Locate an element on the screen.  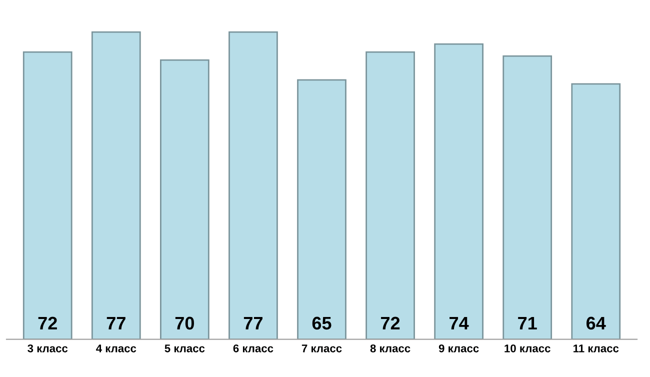
x-tick-label: 3 класс is located at coordinates (48, 348).